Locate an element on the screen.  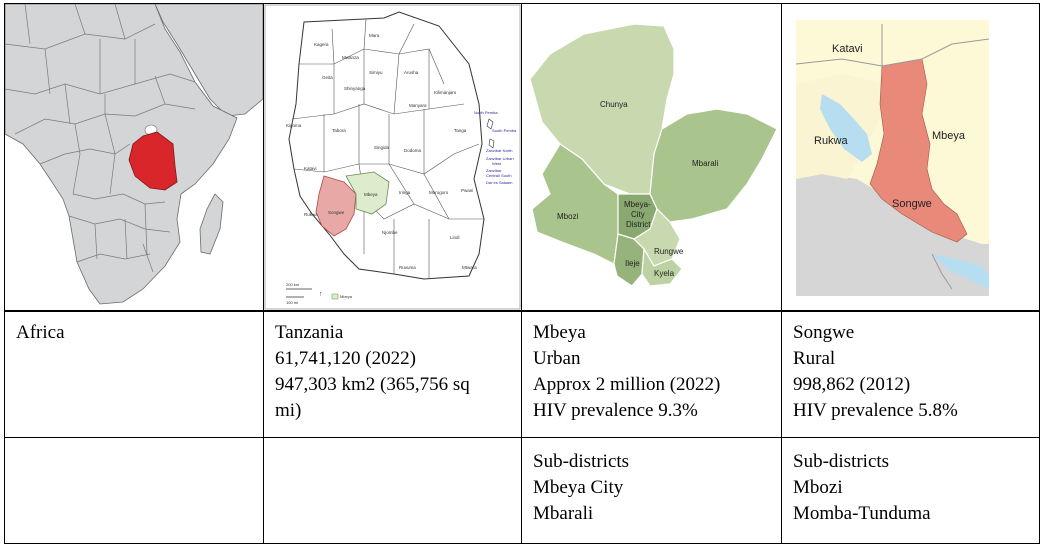
mbeya-type: Urban is located at coordinates (557, 358).